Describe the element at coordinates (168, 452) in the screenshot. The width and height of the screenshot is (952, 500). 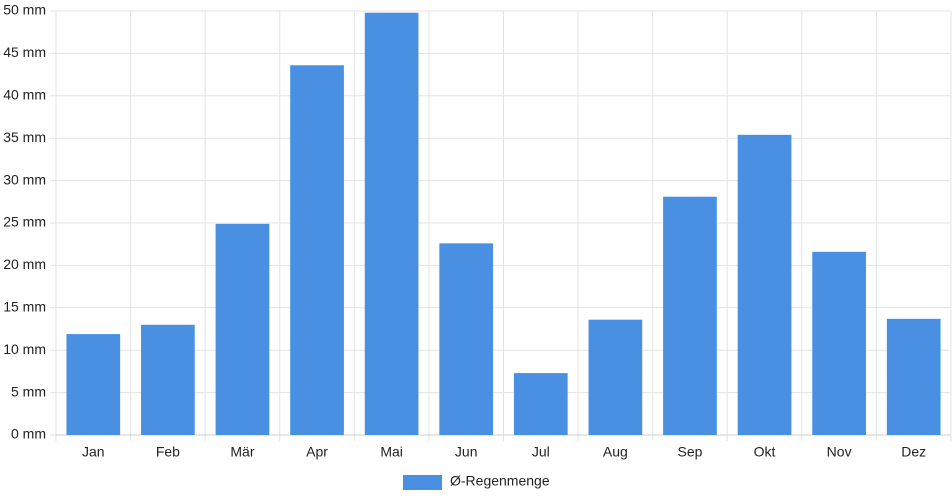
I see `x-tick-label: Feb` at that location.